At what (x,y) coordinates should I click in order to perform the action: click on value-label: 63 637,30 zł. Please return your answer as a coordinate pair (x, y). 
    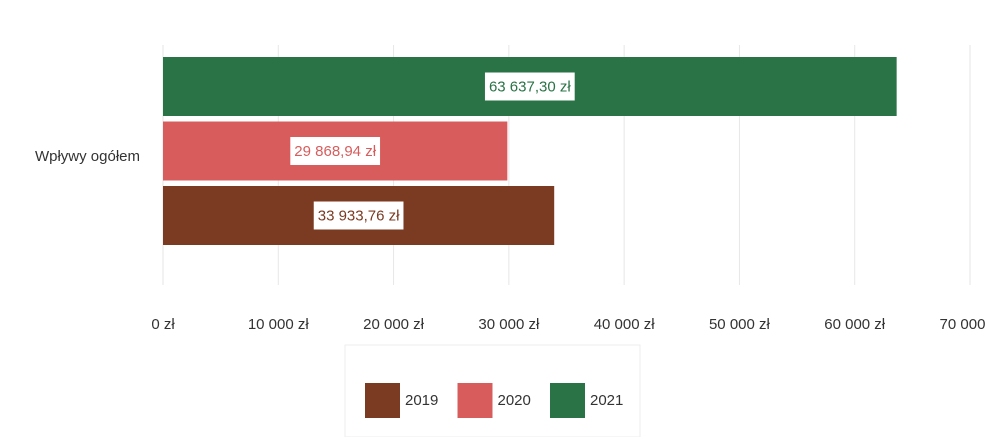
    Looking at the image, I should click on (530, 86).